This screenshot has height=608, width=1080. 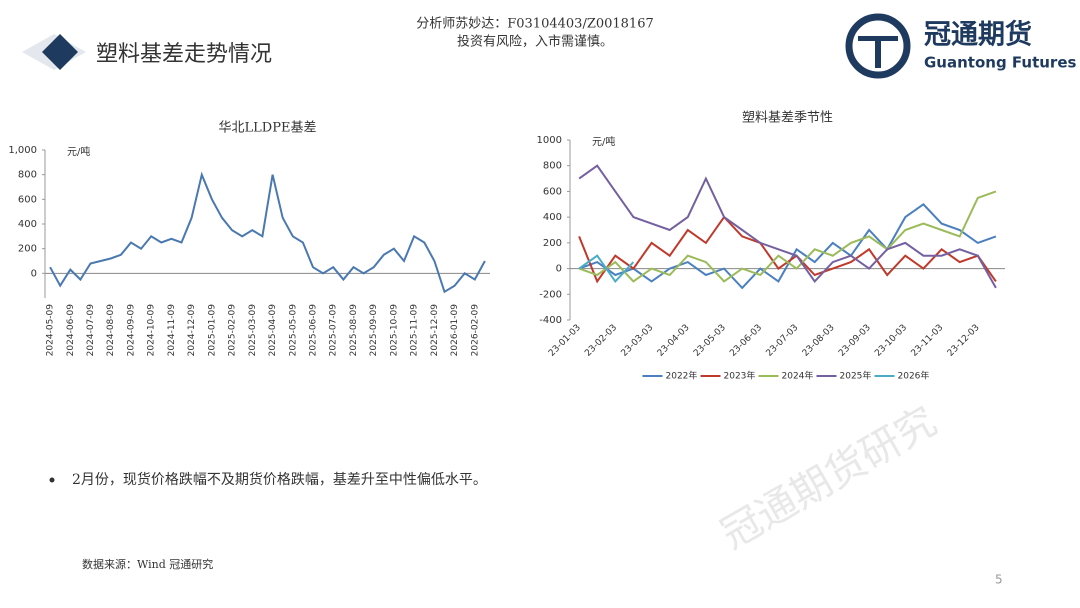 I want to click on x-tick-label: 2025-03-09, so click(x=253, y=330).